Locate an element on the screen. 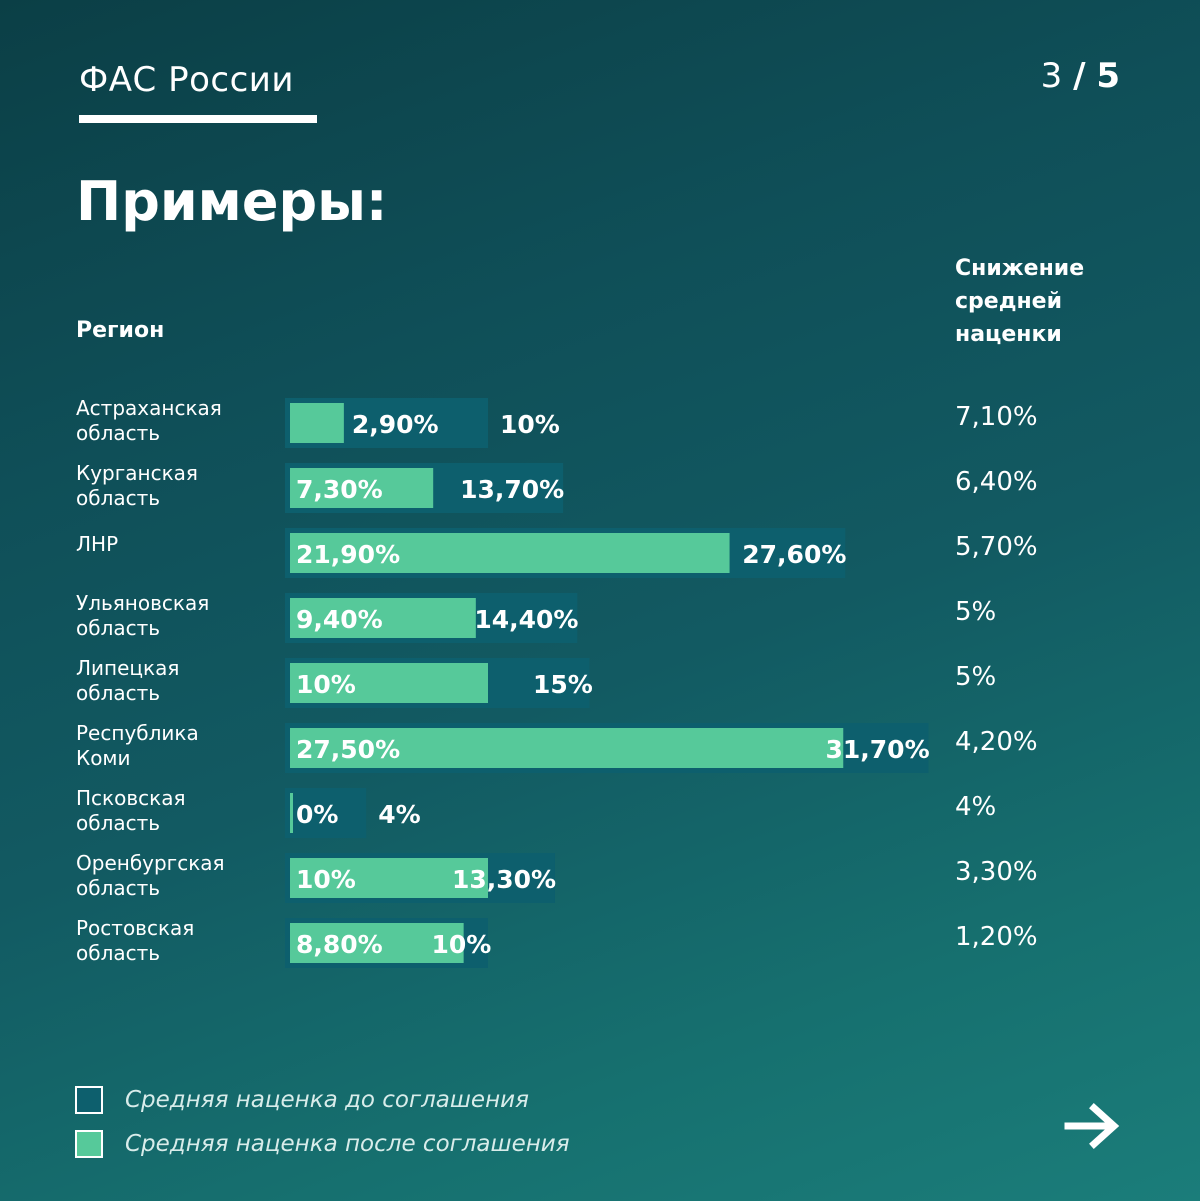  decrease-column-header: Снижение средней наценки is located at coordinates (1020, 301).